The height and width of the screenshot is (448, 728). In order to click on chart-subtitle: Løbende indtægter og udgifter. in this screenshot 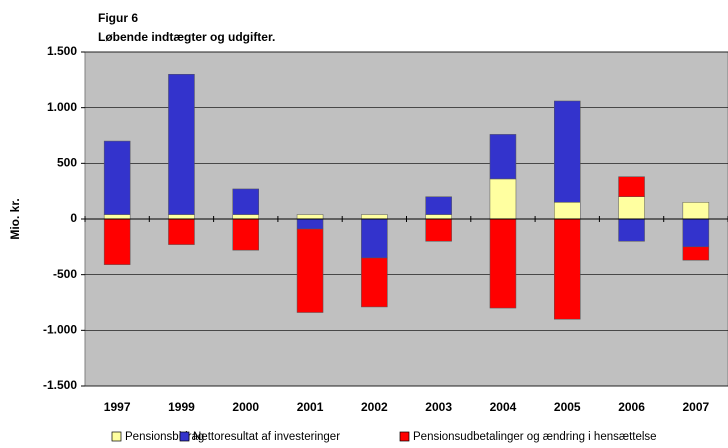, I will do `click(186, 37)`.